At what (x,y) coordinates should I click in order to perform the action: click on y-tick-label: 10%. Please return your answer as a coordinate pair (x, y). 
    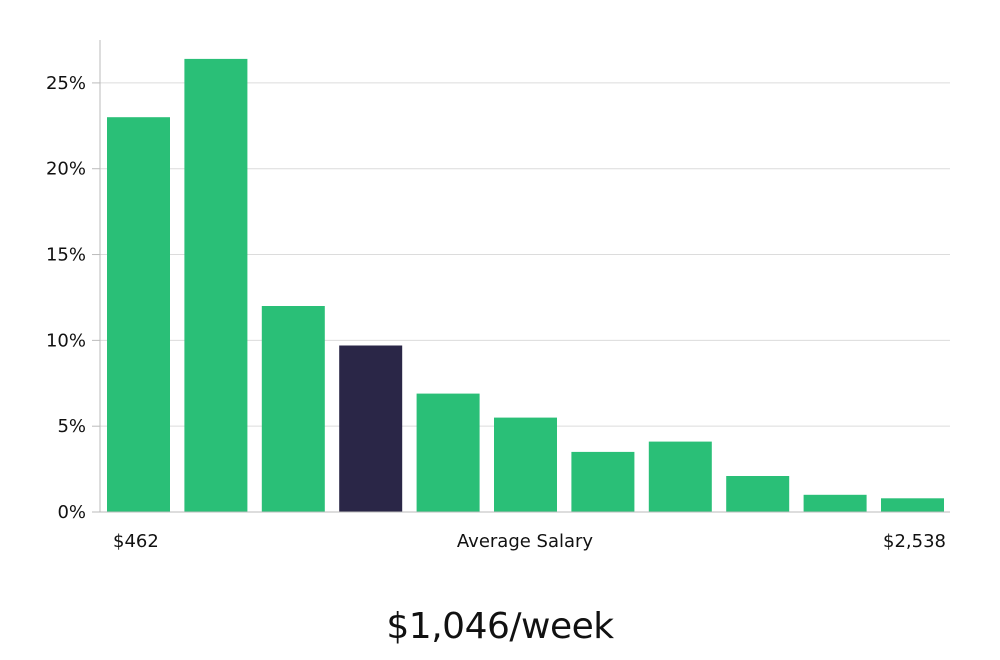
    Looking at the image, I should click on (66, 340).